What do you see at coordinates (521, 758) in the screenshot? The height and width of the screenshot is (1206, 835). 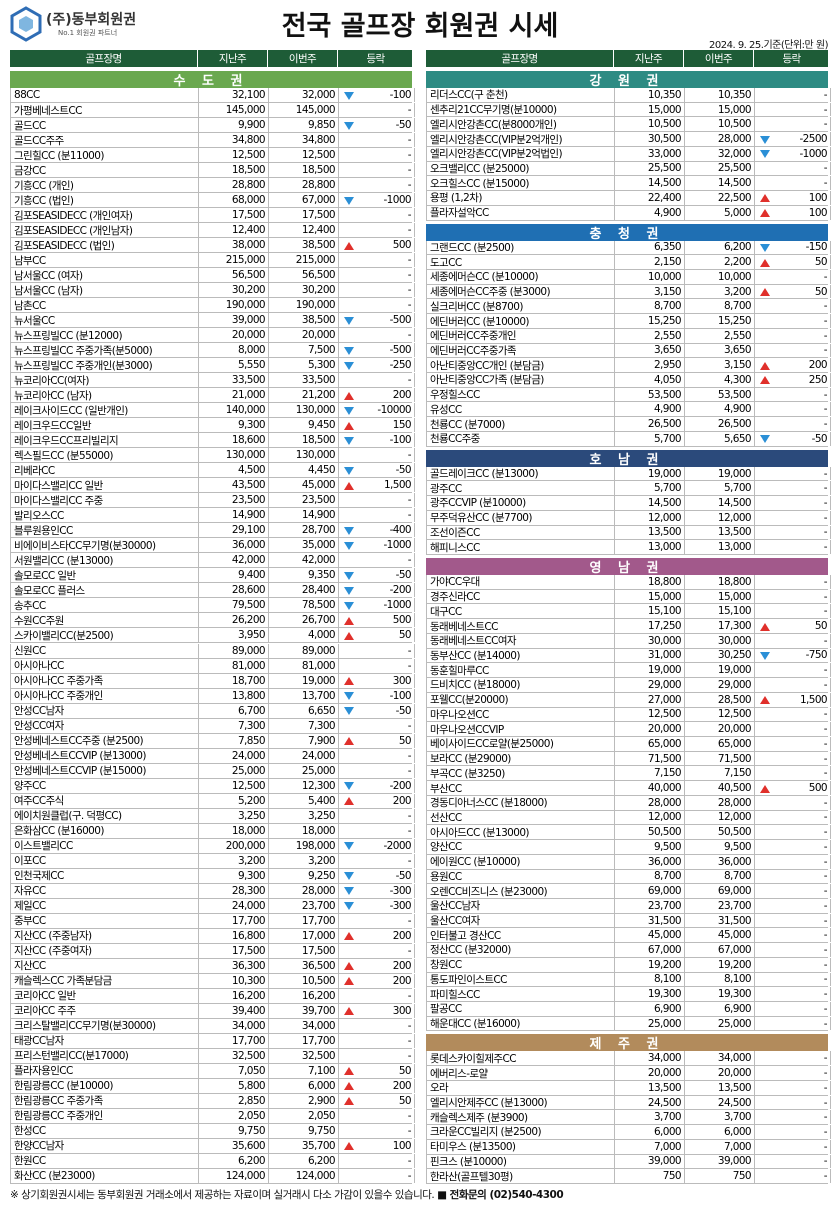 I see `course-name: 보라CC (분29000)` at bounding box center [521, 758].